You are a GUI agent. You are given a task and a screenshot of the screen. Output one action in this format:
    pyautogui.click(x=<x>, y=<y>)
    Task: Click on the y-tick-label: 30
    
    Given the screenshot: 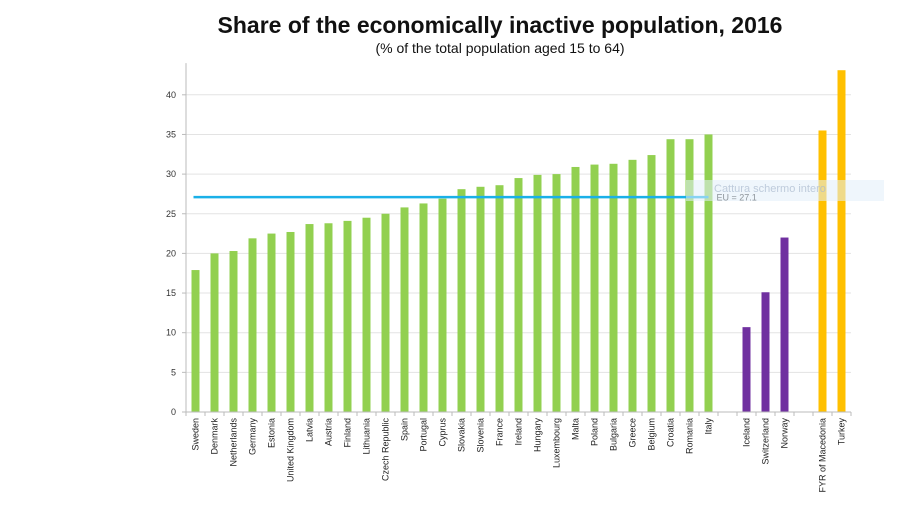 What is the action you would take?
    pyautogui.click(x=171, y=174)
    